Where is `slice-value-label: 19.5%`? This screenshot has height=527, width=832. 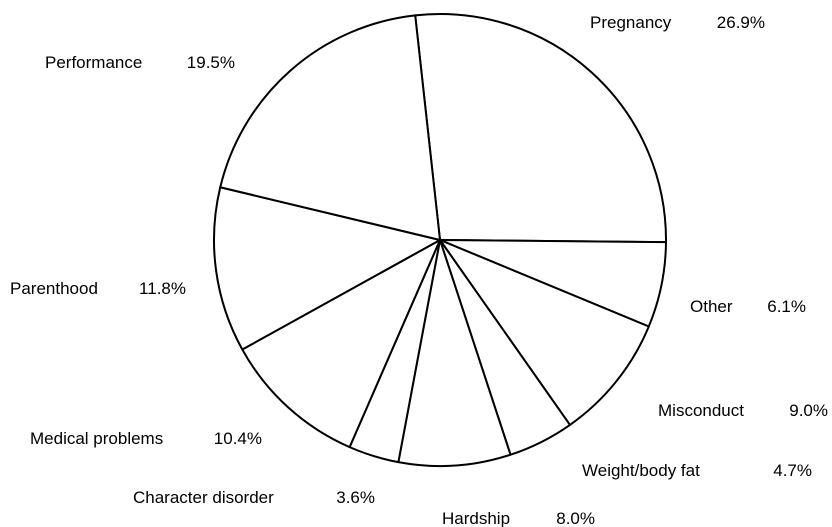
slice-value-label: 19.5% is located at coordinates (211, 62).